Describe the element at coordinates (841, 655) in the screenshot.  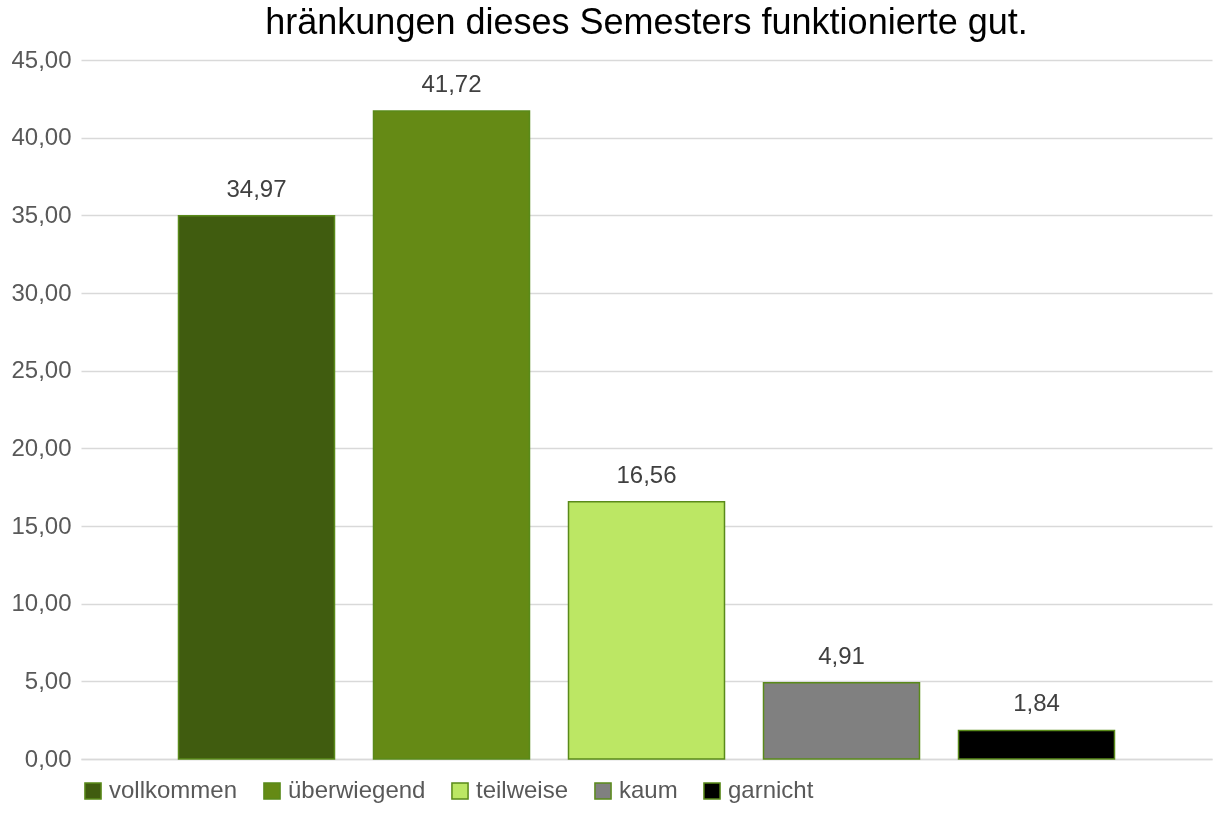
I see `text: 4,91` at that location.